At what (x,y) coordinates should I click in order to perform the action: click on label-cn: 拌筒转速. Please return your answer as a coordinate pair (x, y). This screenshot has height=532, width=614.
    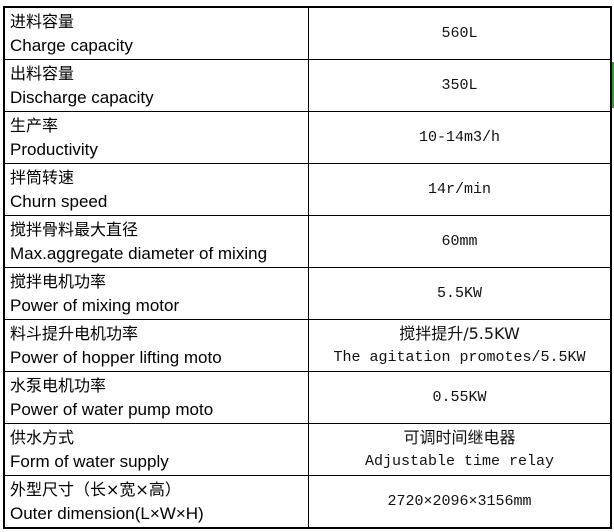
    Looking at the image, I should click on (42, 177).